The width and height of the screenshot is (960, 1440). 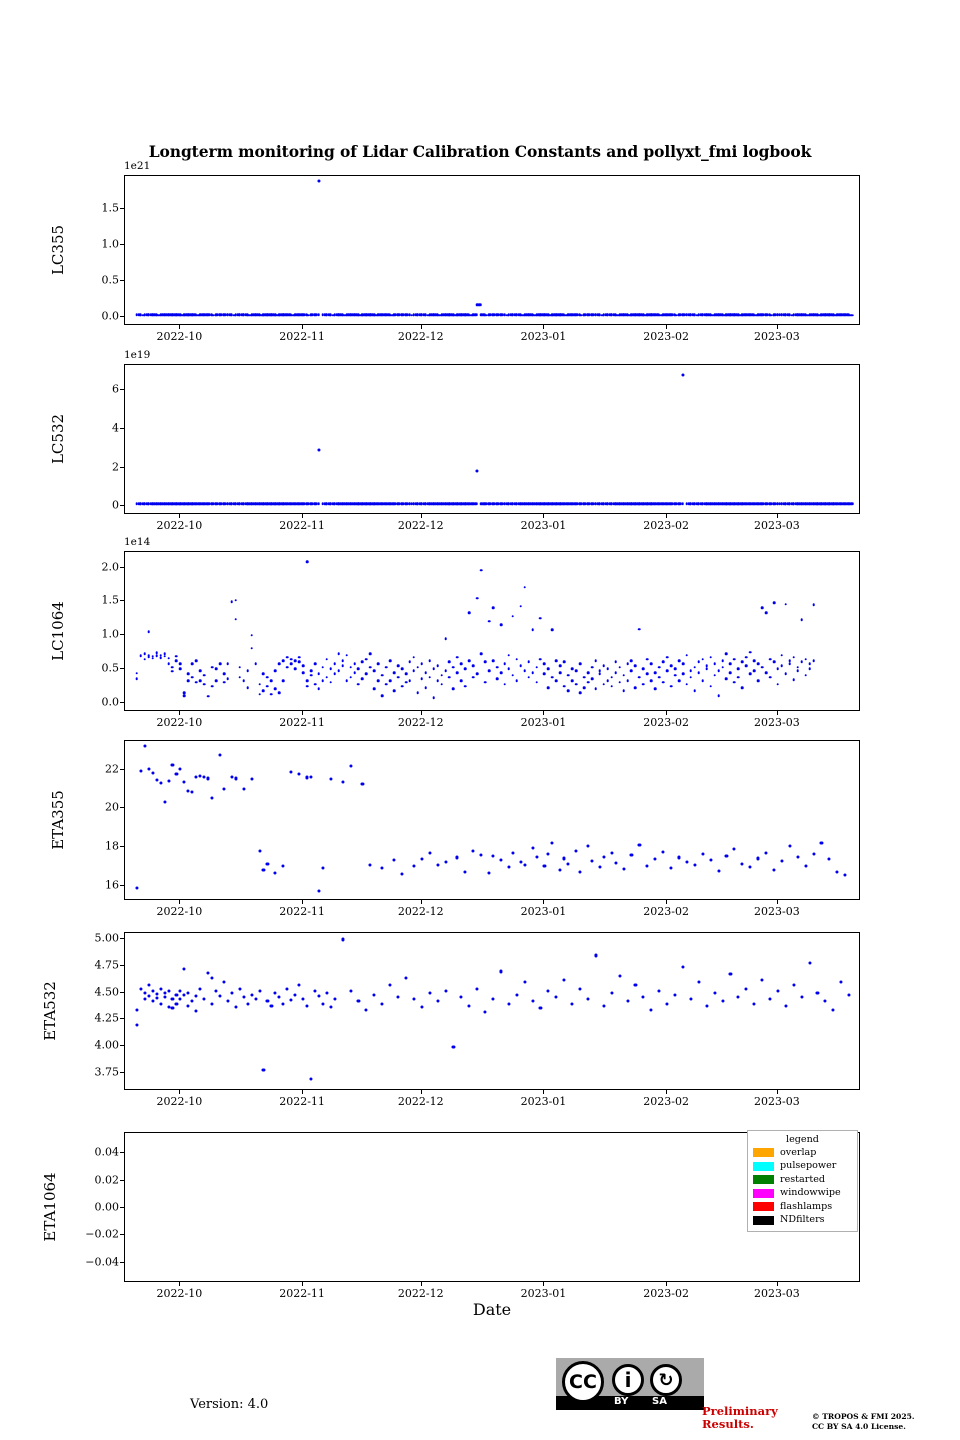 I want to click on plot-area-lc1064, so click(x=492, y=631).